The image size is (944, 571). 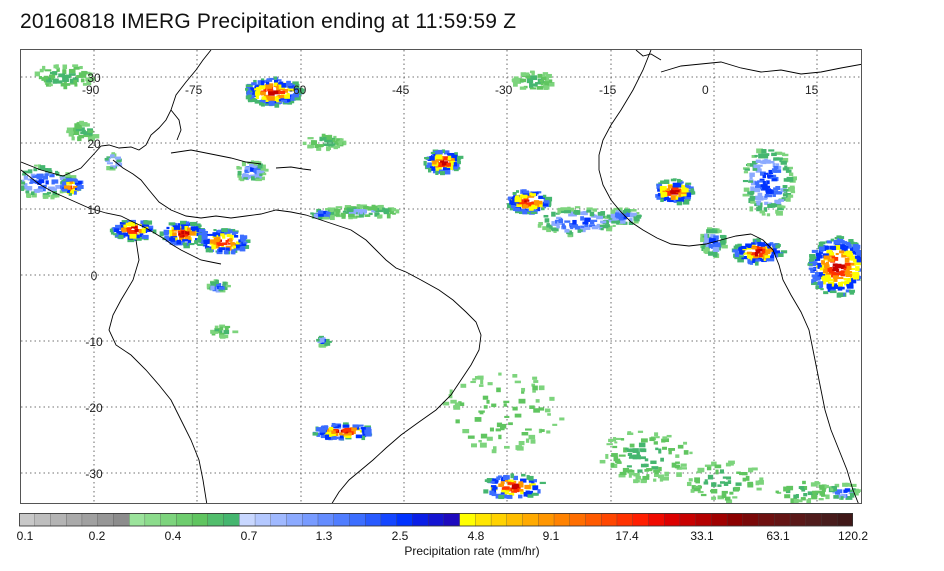 What do you see at coordinates (400, 536) in the screenshot?
I see `colorbar-tick-label: 2.5` at bounding box center [400, 536].